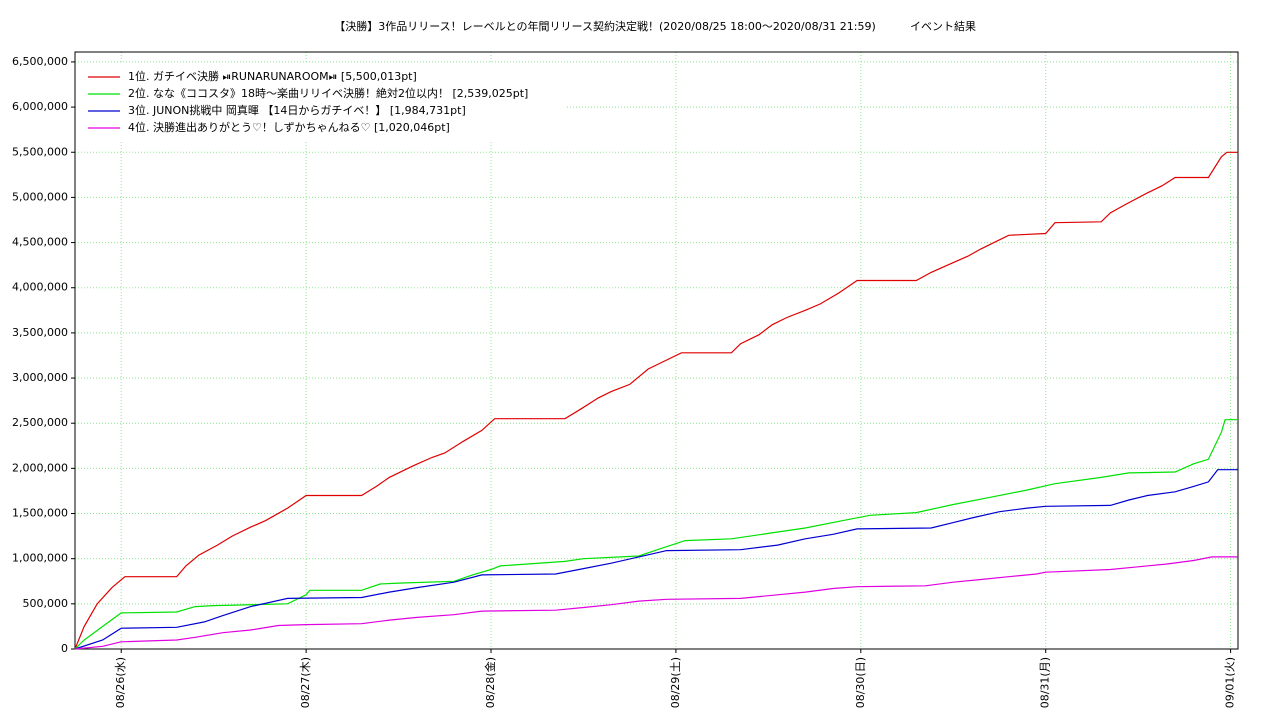  Describe the element at coordinates (46, 603) in the screenshot. I see `y-tick-label: 500,000` at that location.